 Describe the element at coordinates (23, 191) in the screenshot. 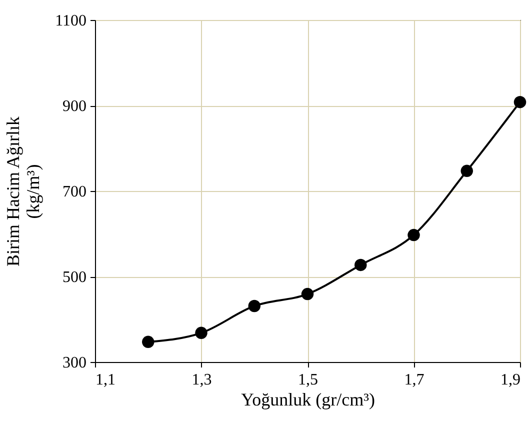

I see `y-axis-title: Birim Hacim Ağırlık (kg/m³)` at that location.